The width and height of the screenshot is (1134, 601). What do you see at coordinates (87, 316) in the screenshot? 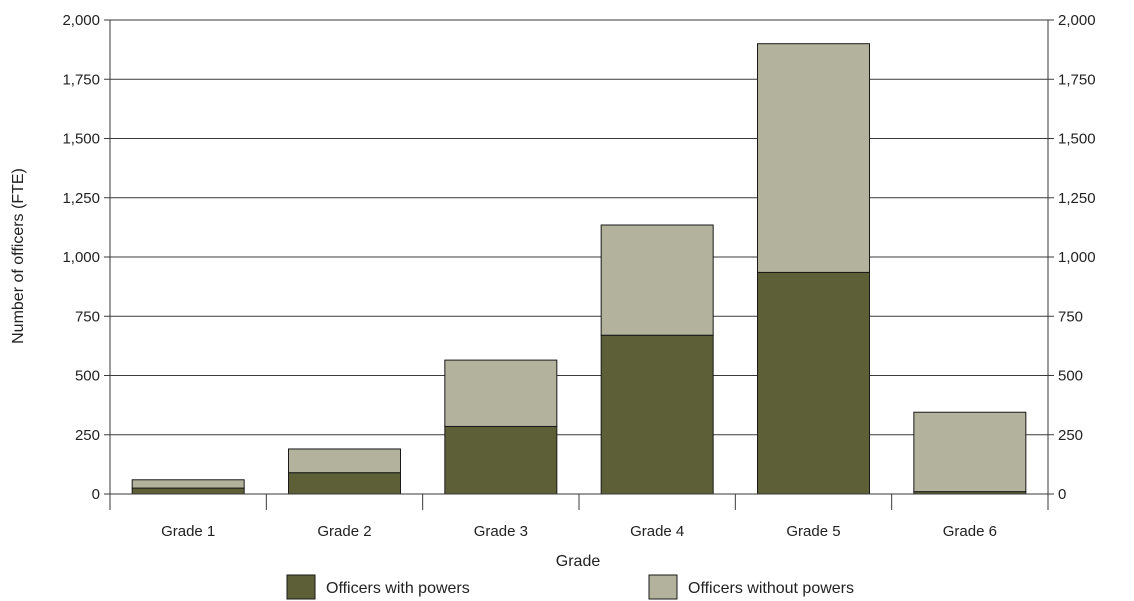
I see `y-tick-label-left: 750` at bounding box center [87, 316].